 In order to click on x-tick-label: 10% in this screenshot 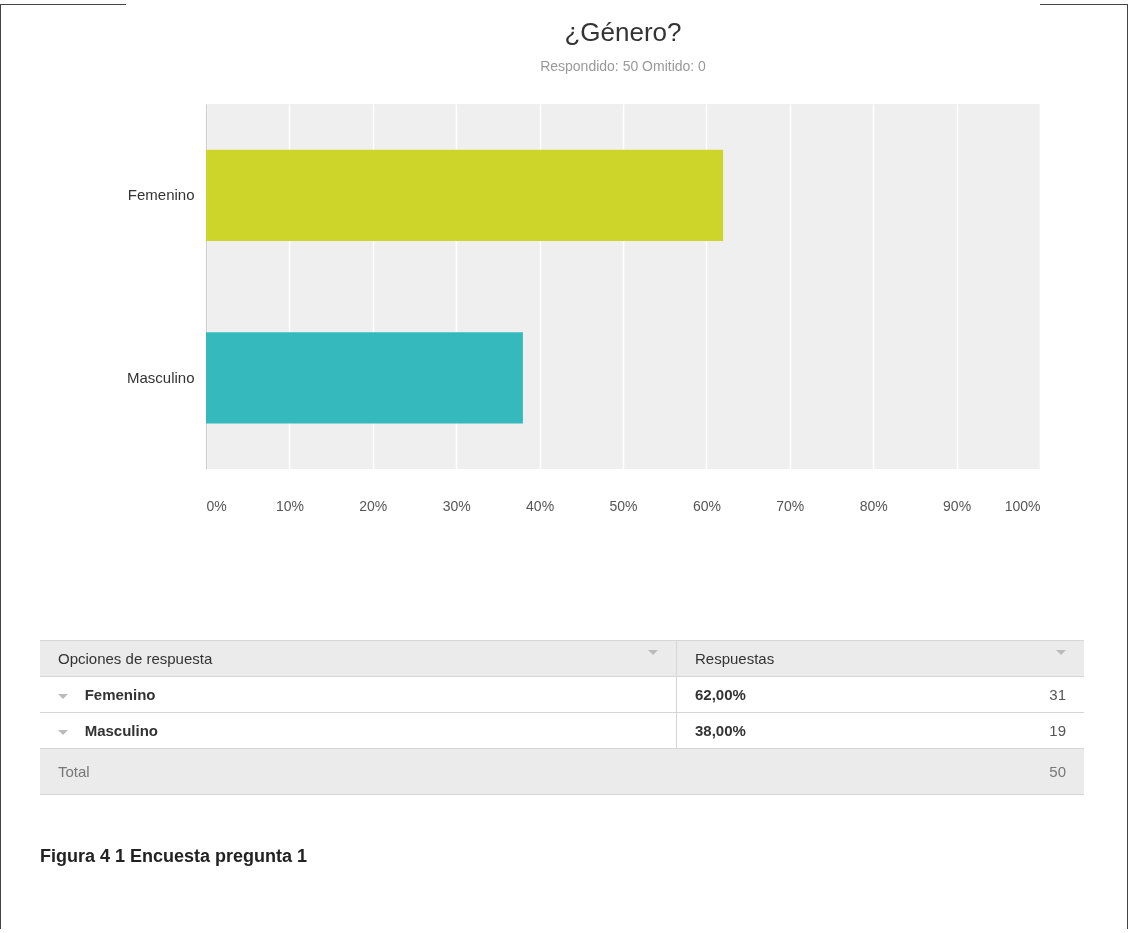, I will do `click(289, 505)`.